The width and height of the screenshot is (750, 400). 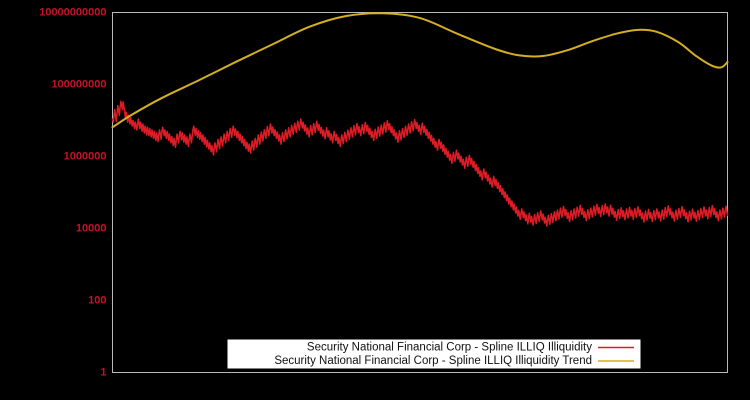 I want to click on y-tick-label: 10000000000, so click(x=72, y=12).